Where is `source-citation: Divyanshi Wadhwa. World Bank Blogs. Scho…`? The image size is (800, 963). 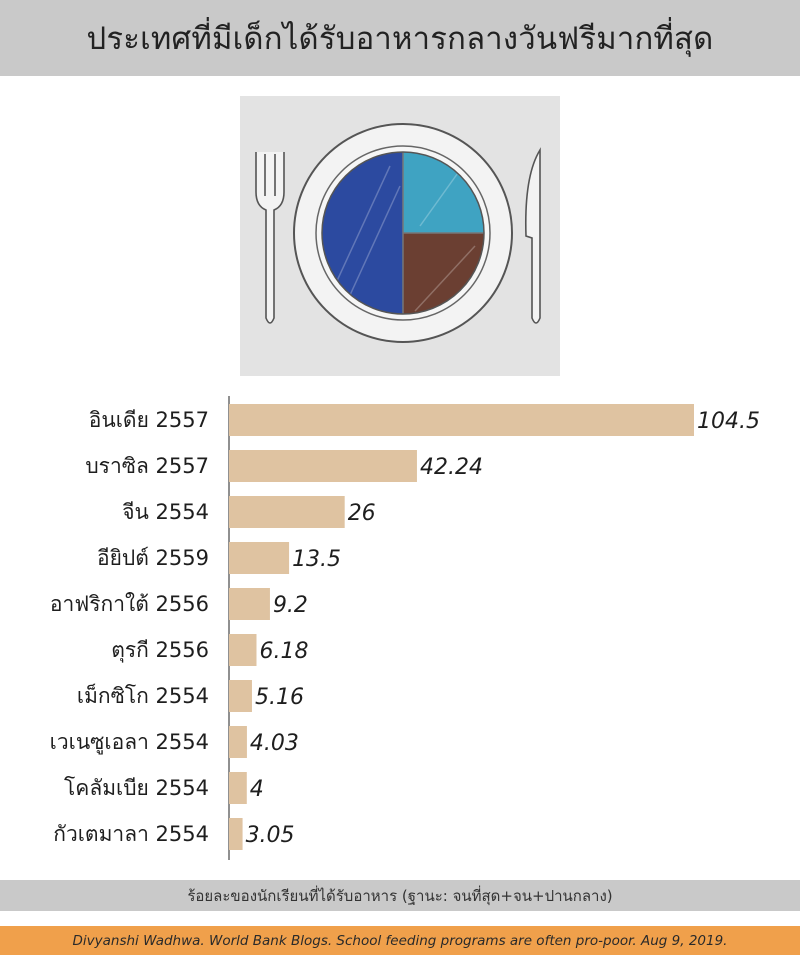
source-citation: Divyanshi Wadhwa. World Bank Blogs. Scho… is located at coordinates (400, 940).